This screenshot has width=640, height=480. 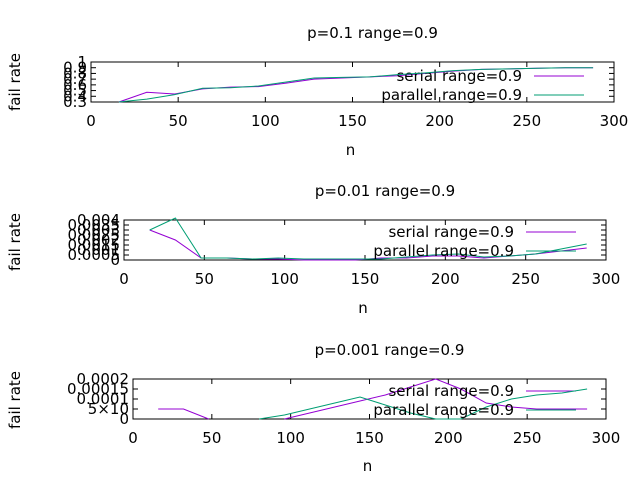 I want to click on series-line-serial, so click(x=373, y=399).